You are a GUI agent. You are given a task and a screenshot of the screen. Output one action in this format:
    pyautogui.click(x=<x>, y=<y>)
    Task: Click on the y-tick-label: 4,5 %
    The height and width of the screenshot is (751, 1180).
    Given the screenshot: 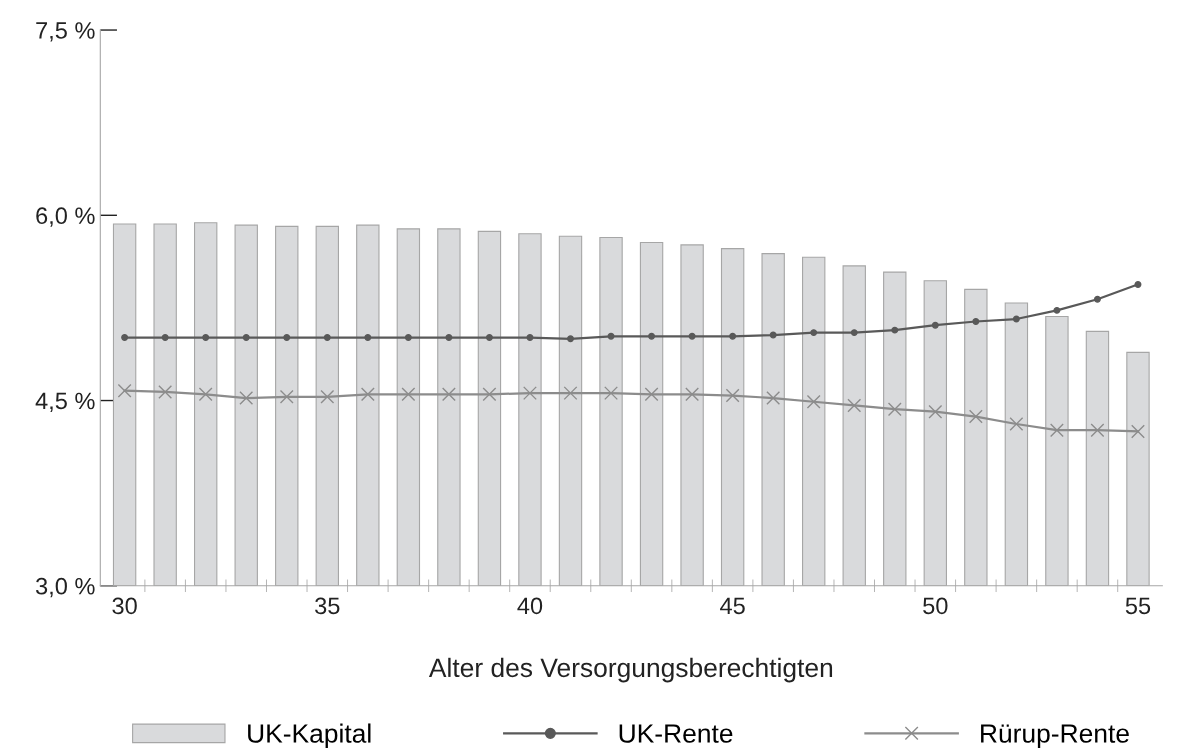 What is the action you would take?
    pyautogui.click(x=65, y=402)
    